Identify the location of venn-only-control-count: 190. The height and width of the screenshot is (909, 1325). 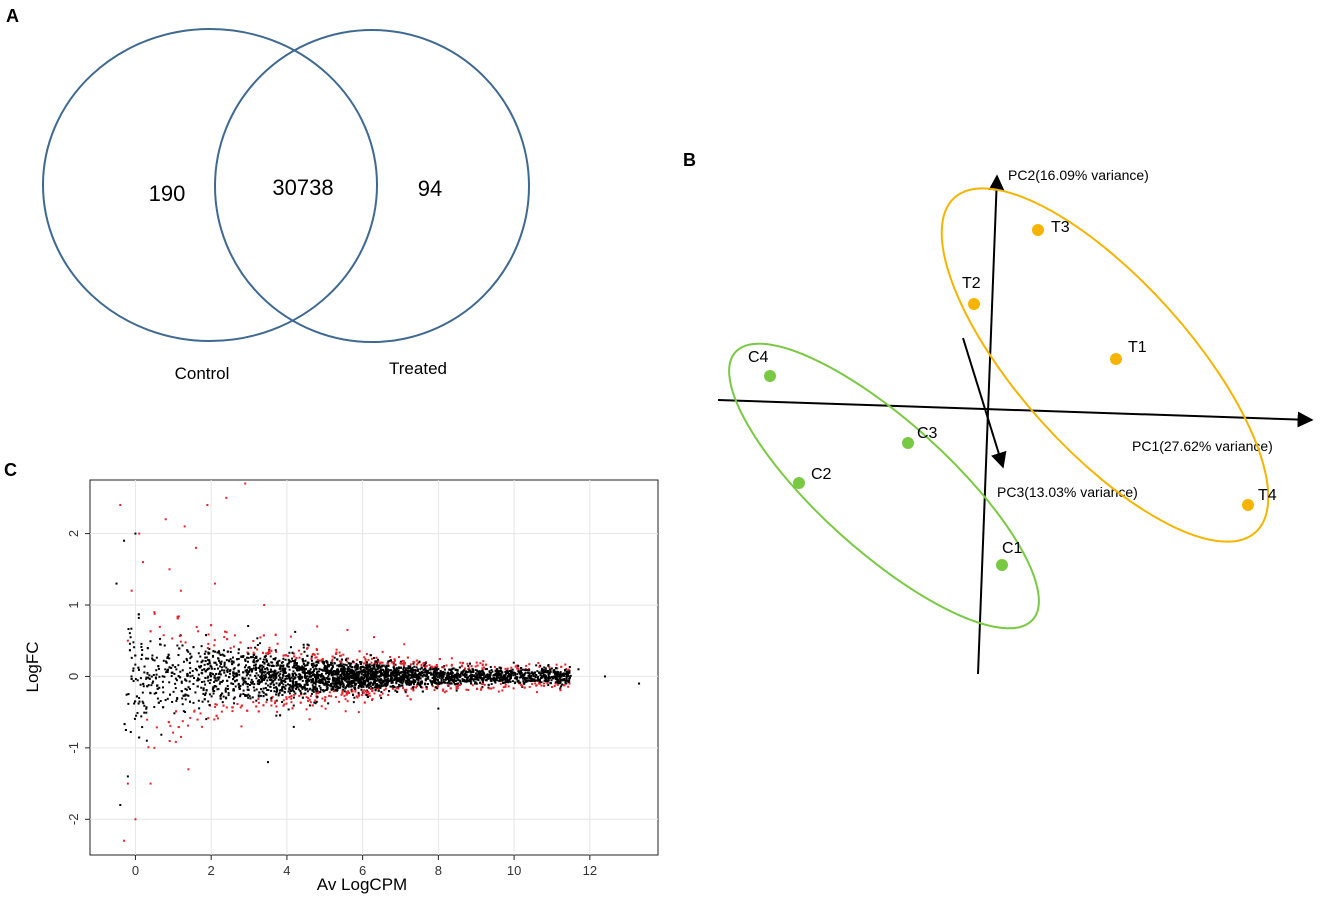
(167, 193).